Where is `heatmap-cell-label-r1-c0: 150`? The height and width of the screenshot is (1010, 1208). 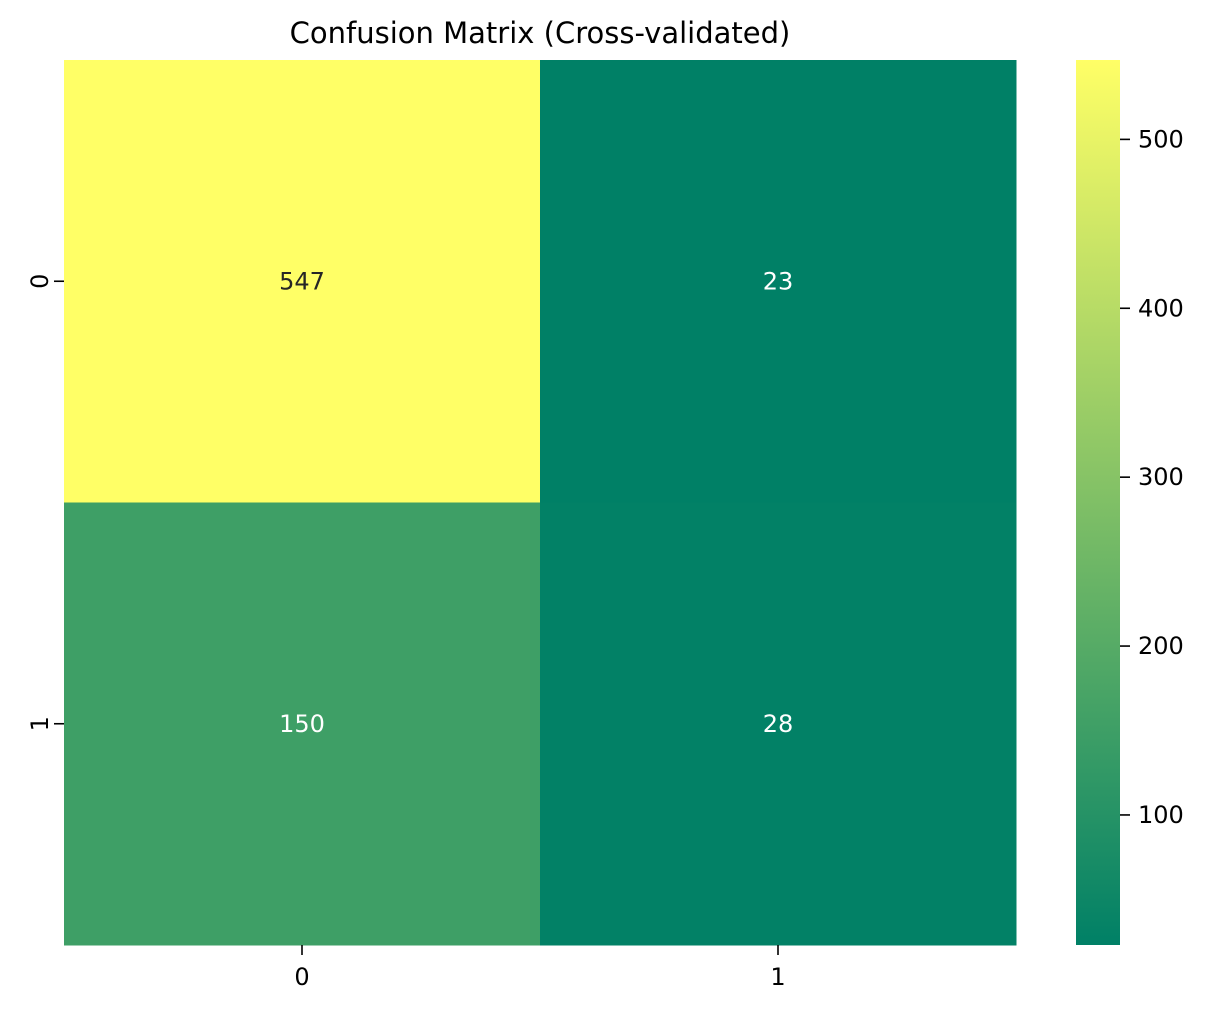 heatmap-cell-label-r1-c0: 150 is located at coordinates (302, 724).